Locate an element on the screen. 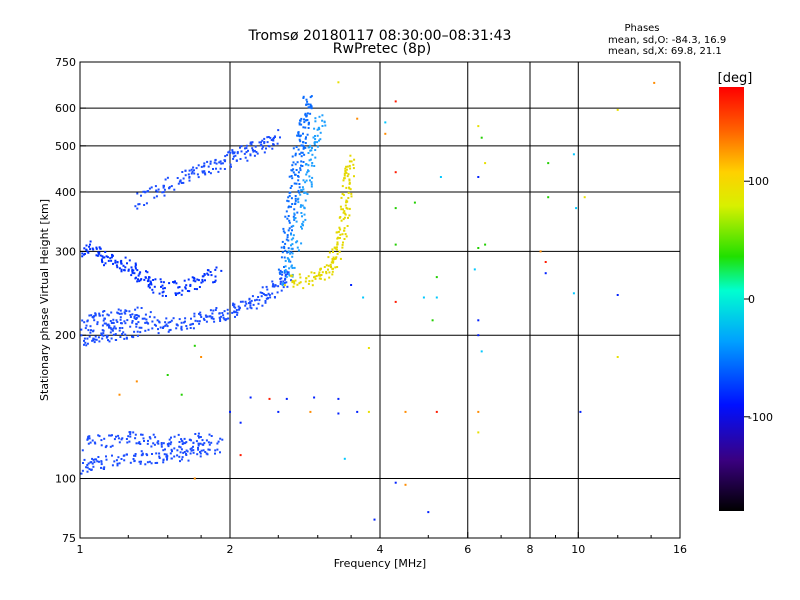 Image resolution: width=800 pixels, height=600 pixels. colorbar: [deg] 100 0 -100 is located at coordinates (745, 291).